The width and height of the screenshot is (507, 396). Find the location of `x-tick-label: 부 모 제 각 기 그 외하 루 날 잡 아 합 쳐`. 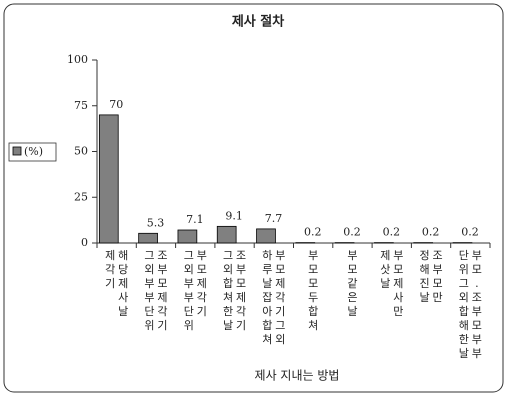

x-tick-label: 부 모 제 각 기 그 외하 루 날 잡 아 합 쳐 is located at coordinates (273, 297).